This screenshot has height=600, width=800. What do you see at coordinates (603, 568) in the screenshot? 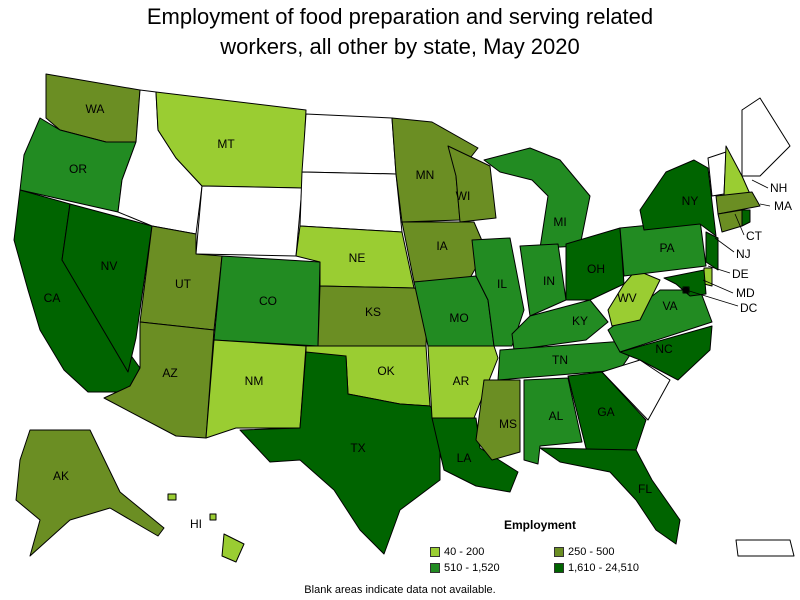
I see `legend-label-4: 1,610 - 24,510` at bounding box center [603, 568].